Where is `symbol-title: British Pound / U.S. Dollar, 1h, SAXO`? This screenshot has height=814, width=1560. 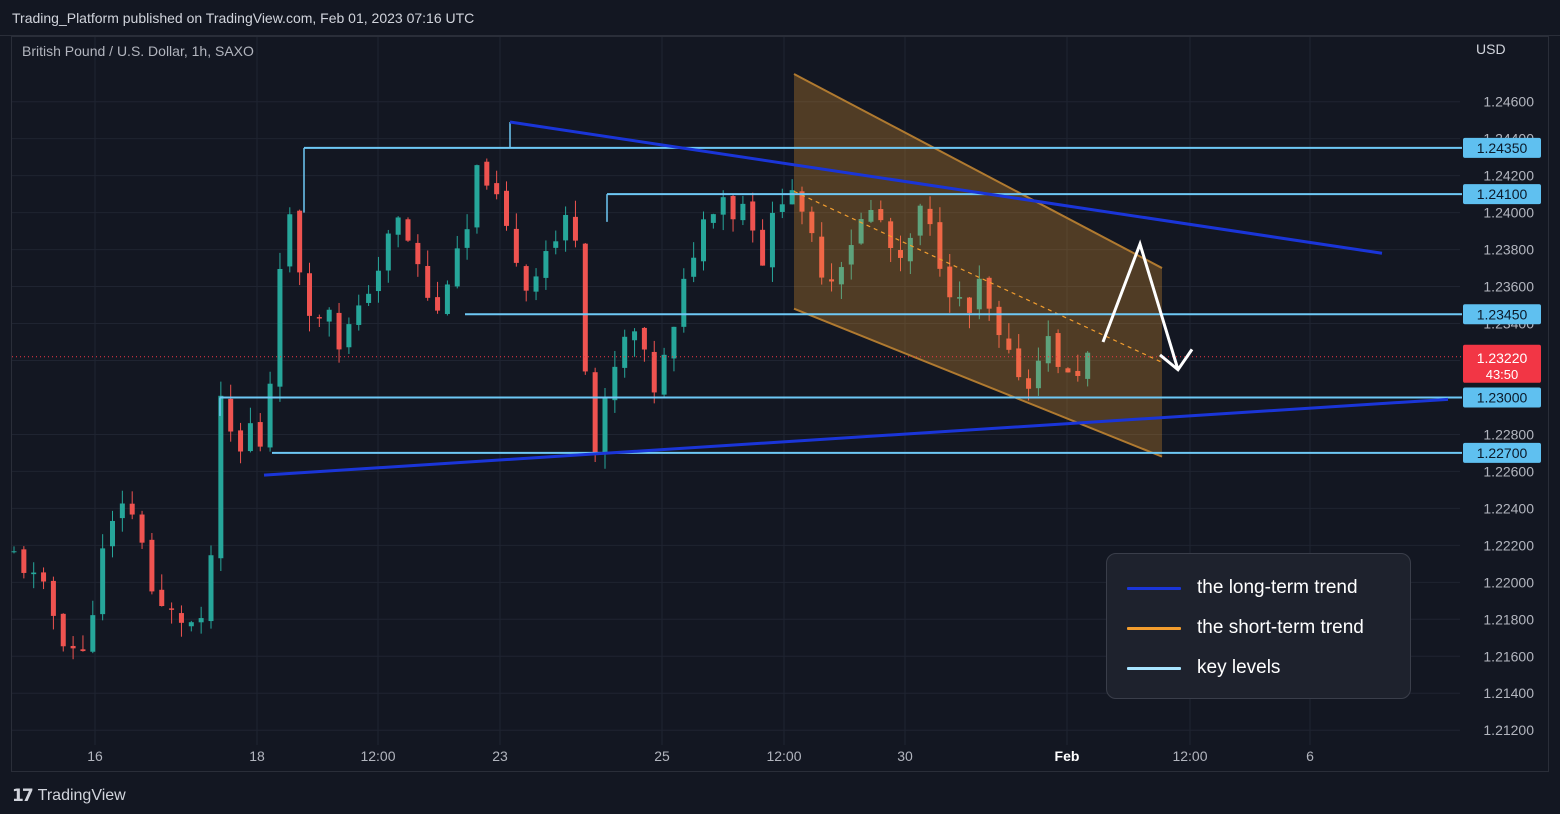 symbol-title: British Pound / U.S. Dollar, 1h, SAXO is located at coordinates (138, 51).